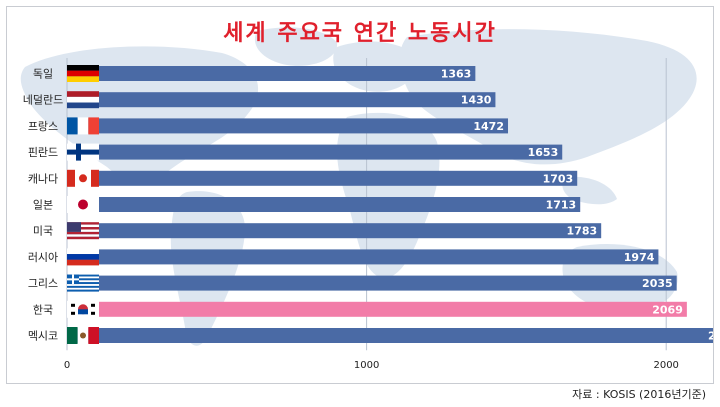 The width and height of the screenshot is (720, 407). I want to click on category-label: 미국, so click(43, 231).